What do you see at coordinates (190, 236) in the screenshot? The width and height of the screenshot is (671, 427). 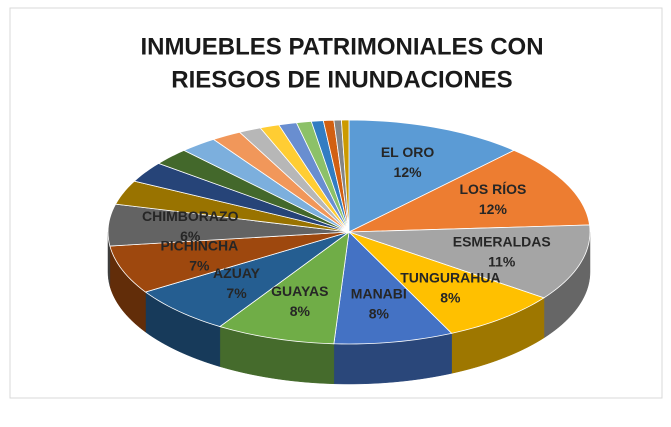 I see `data-label: 6%` at bounding box center [190, 236].